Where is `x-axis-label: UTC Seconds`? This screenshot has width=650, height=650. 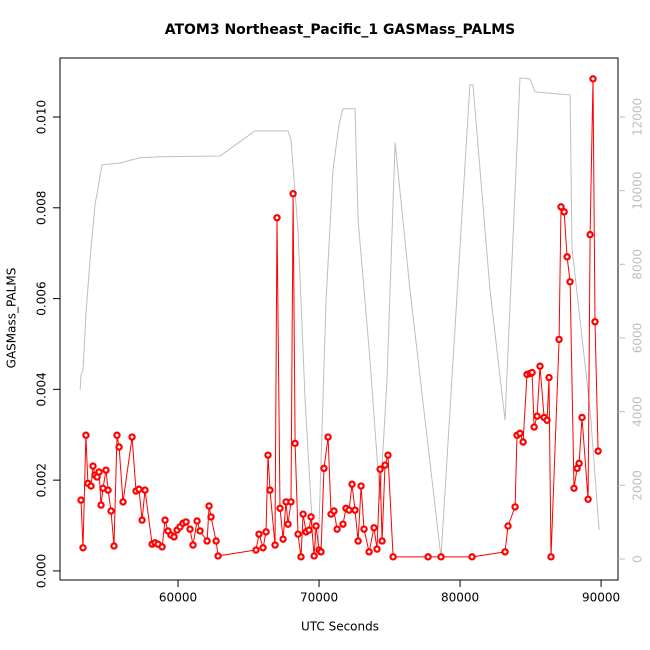
x-axis-label: UTC Seconds is located at coordinates (340, 627).